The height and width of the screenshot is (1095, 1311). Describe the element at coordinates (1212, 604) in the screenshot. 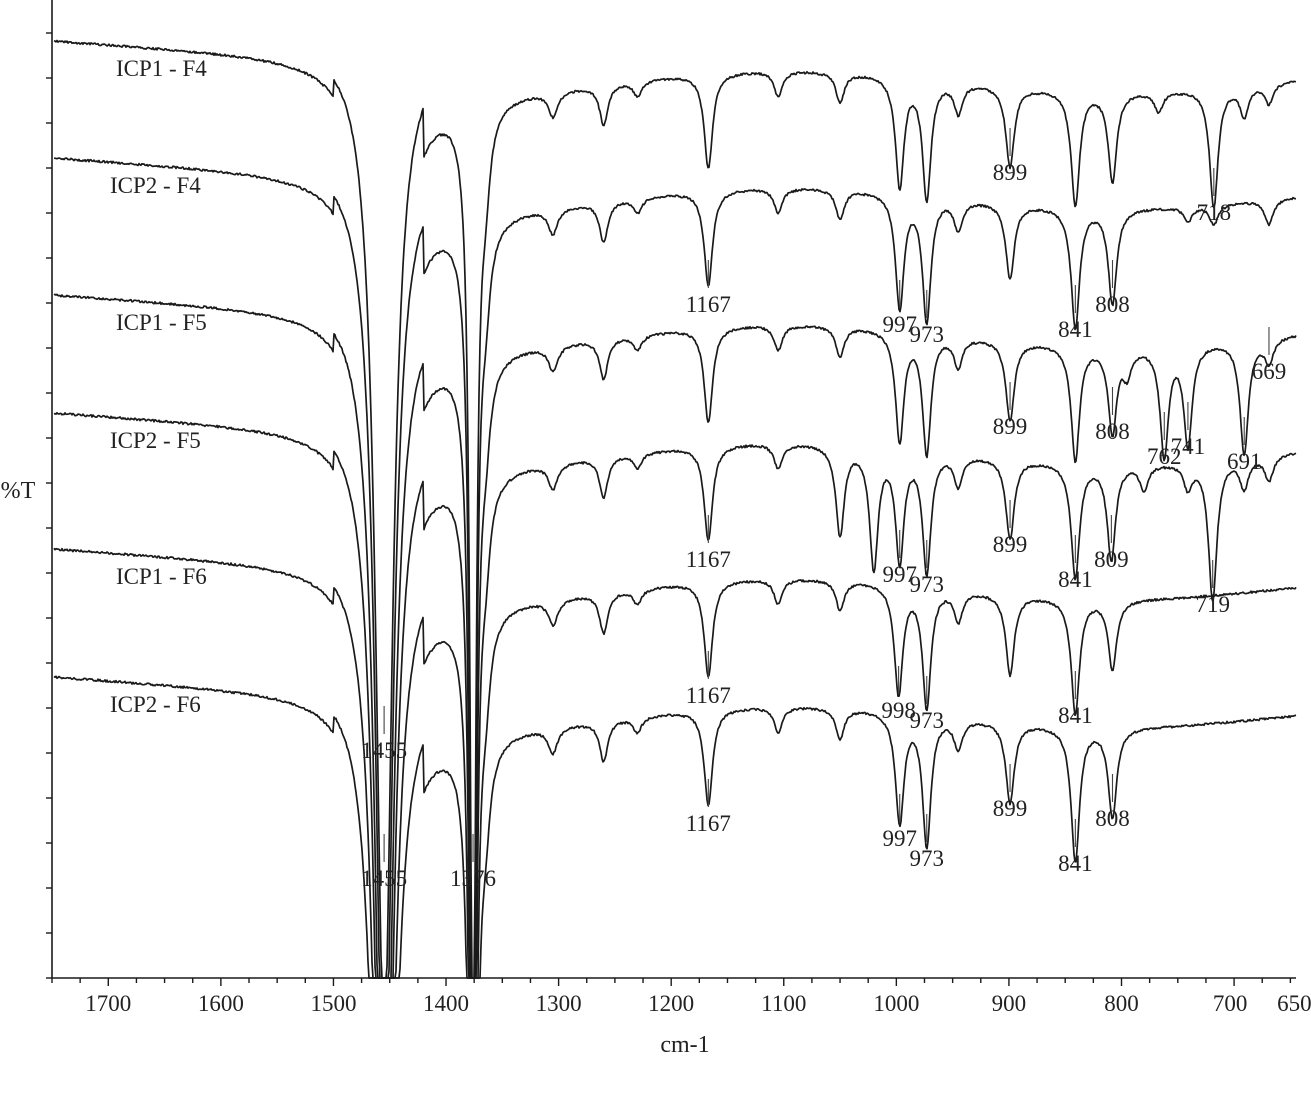

I see `peak-label: 719` at that location.